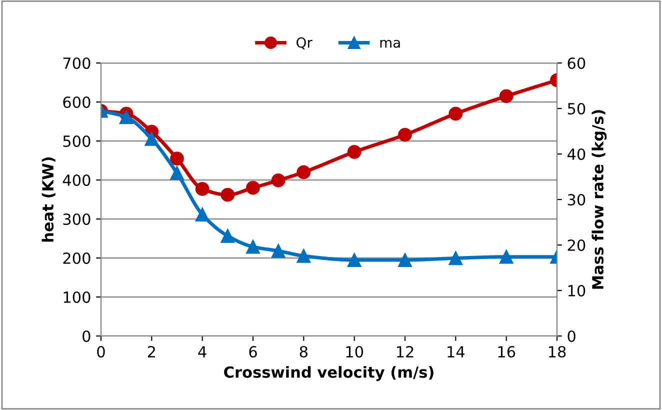 The height and width of the screenshot is (410, 662). Describe the element at coordinates (77, 297) in the screenshot. I see `y-tick-label: 100` at that location.